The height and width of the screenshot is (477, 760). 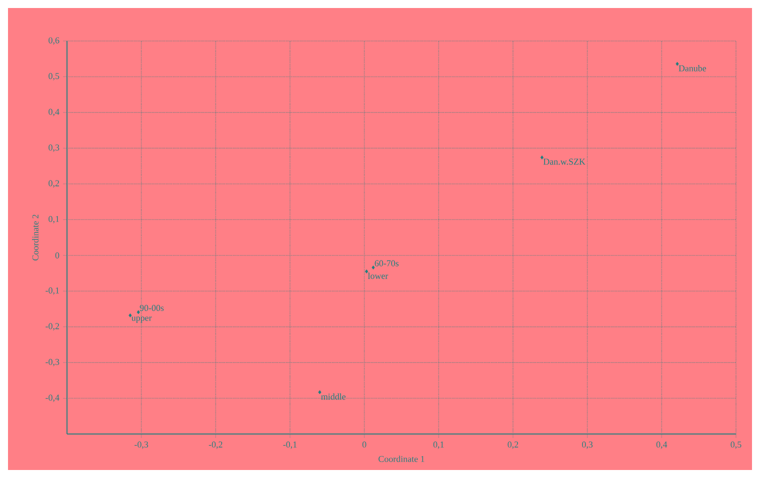 What do you see at coordinates (54, 76) in the screenshot?
I see `y-tick-label: 0,5` at bounding box center [54, 76].